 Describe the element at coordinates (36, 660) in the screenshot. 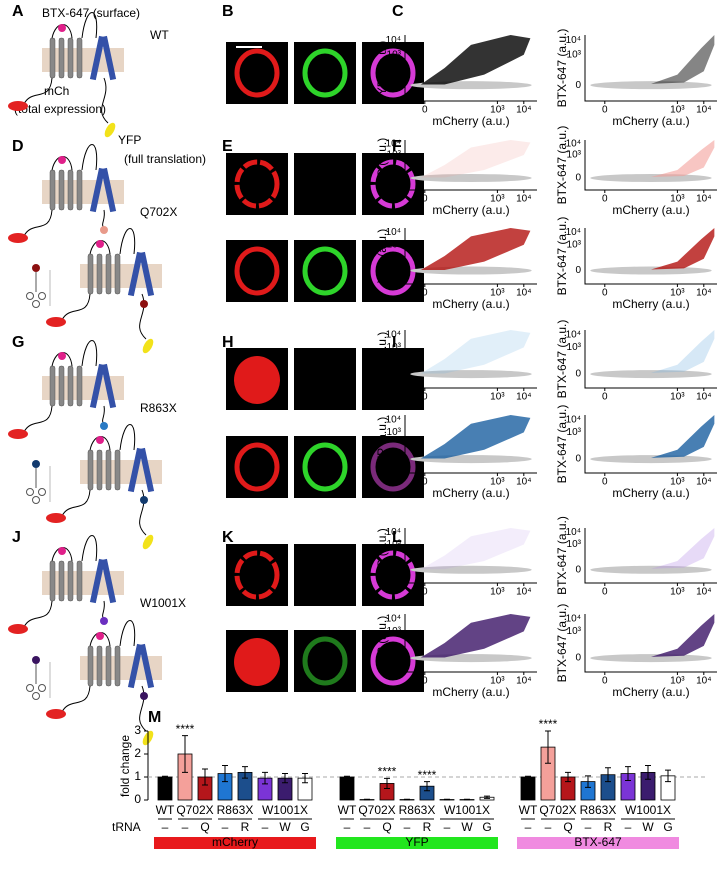

I see `trna-aa` at that location.